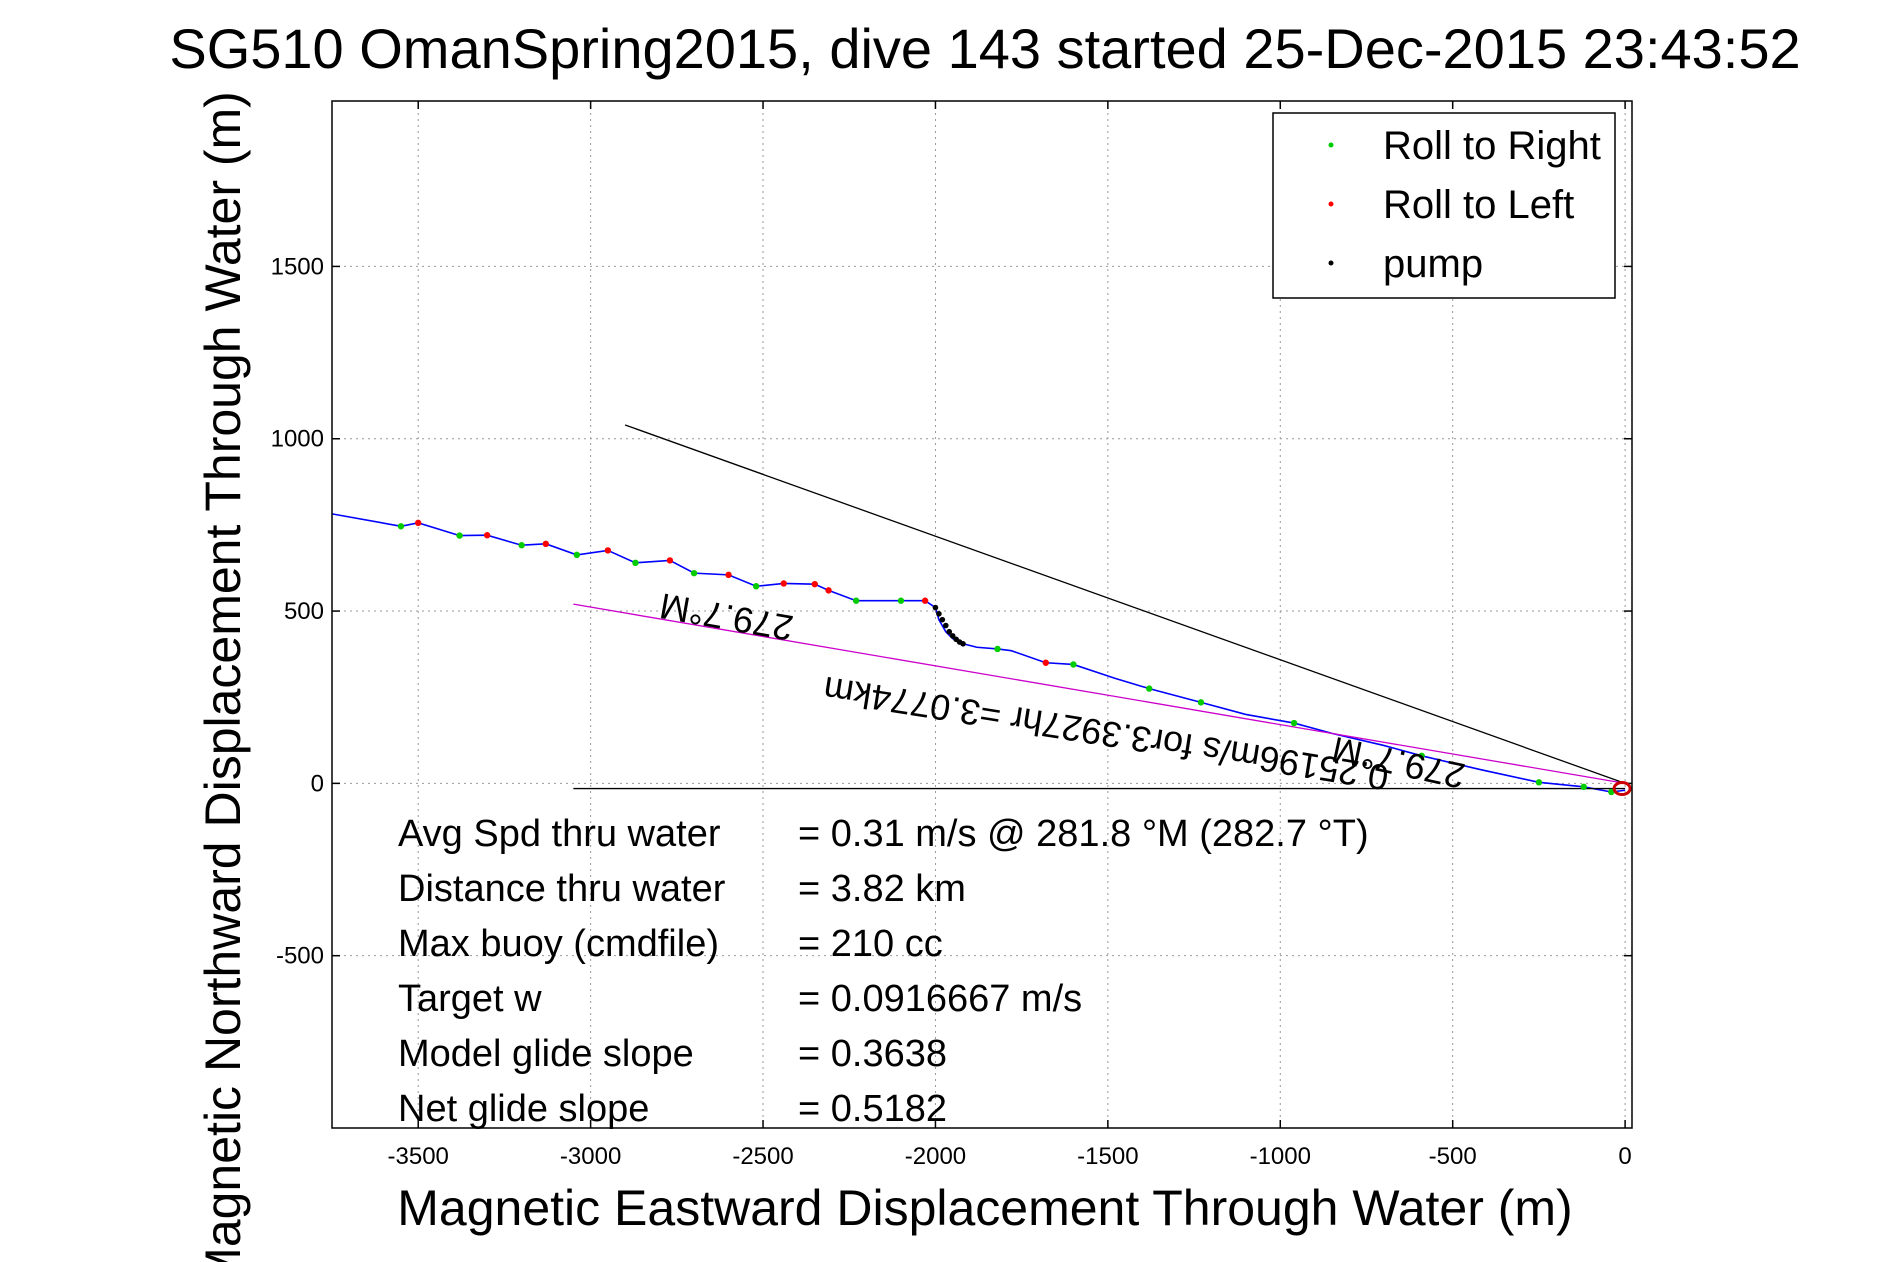  Describe the element at coordinates (546, 1054) in the screenshot. I see `stat-label: Model glide slope` at that location.